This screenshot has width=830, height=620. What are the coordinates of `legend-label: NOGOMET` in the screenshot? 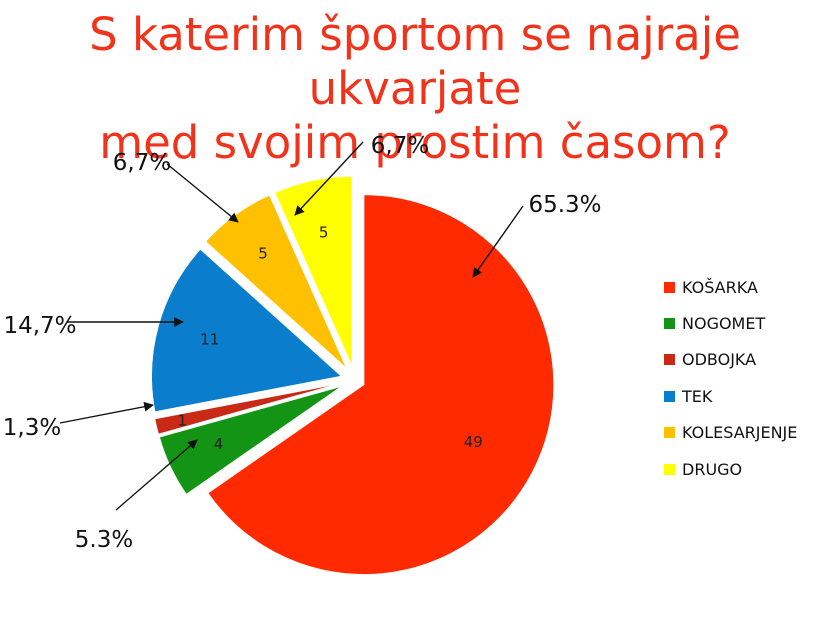 It's located at (724, 324).